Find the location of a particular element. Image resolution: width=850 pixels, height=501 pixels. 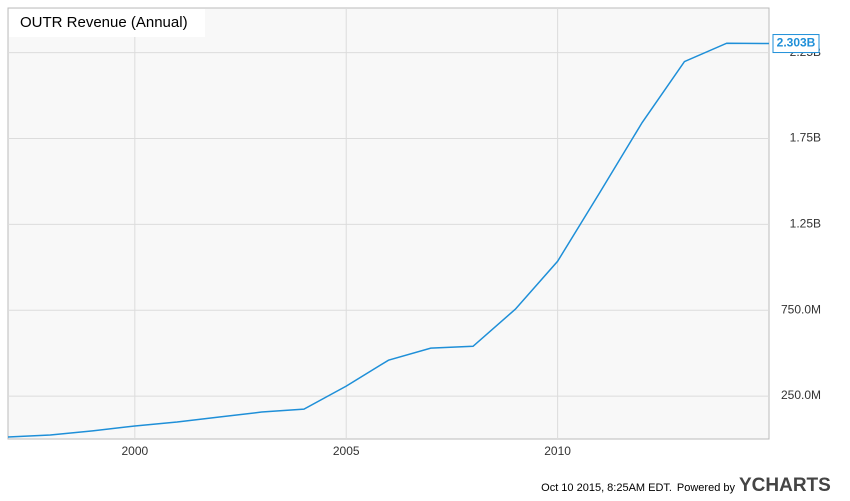

powered-by: Powered by is located at coordinates (706, 488).